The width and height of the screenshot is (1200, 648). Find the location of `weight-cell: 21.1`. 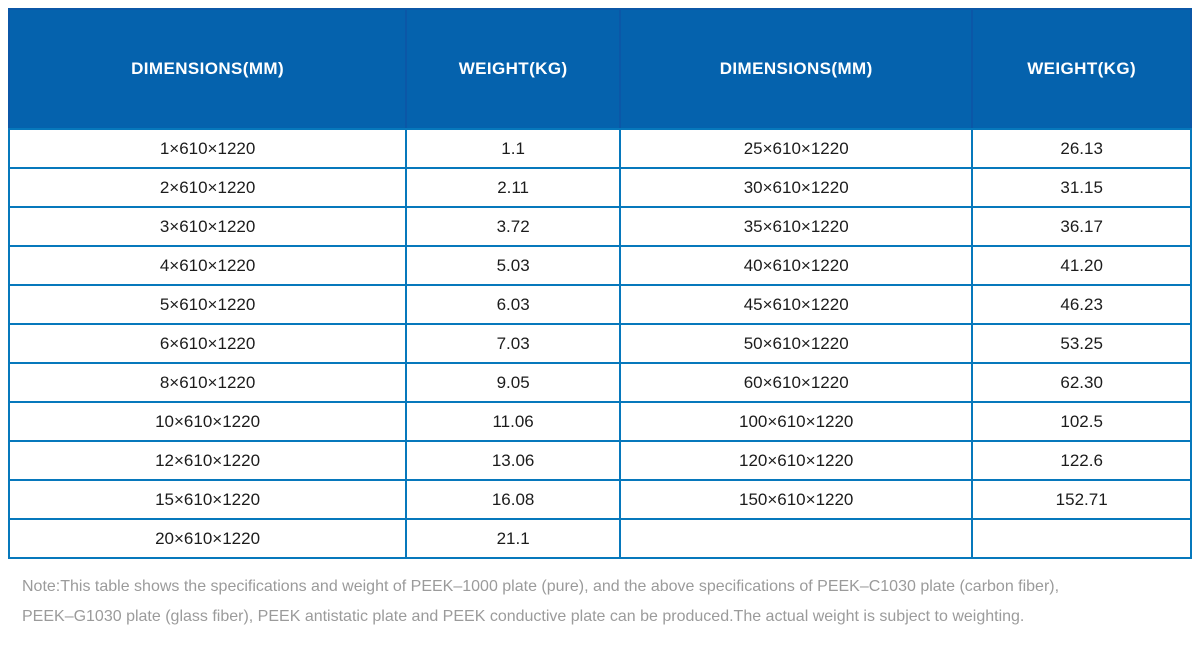

weight-cell: 21.1 is located at coordinates (513, 538).